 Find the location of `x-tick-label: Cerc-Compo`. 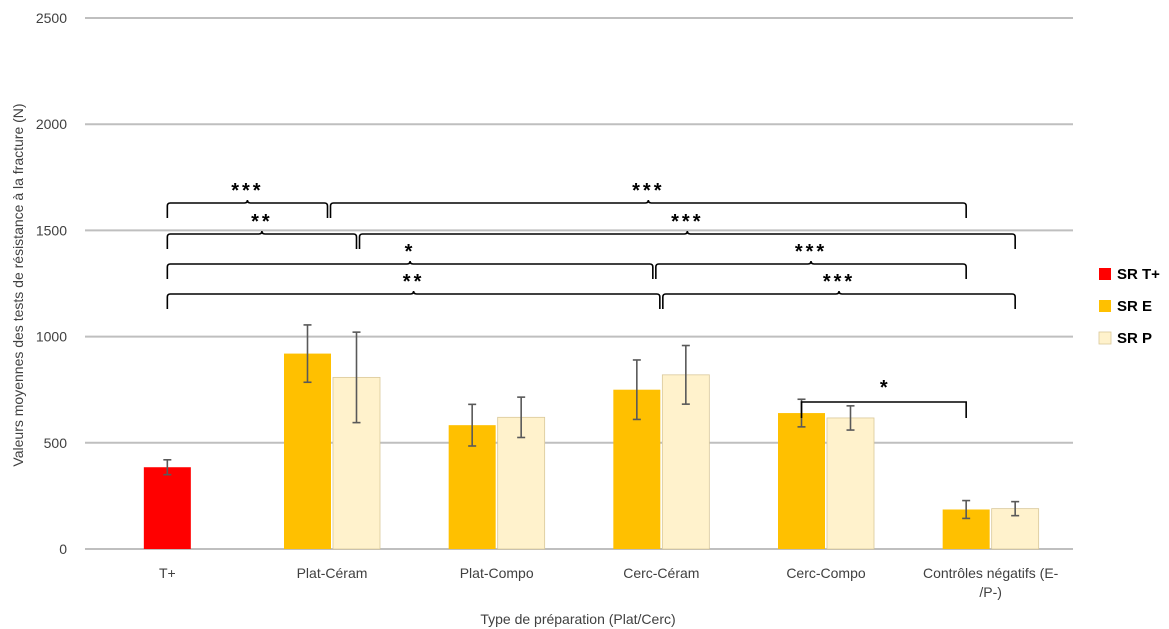

x-tick-label: Cerc-Compo is located at coordinates (826, 573).